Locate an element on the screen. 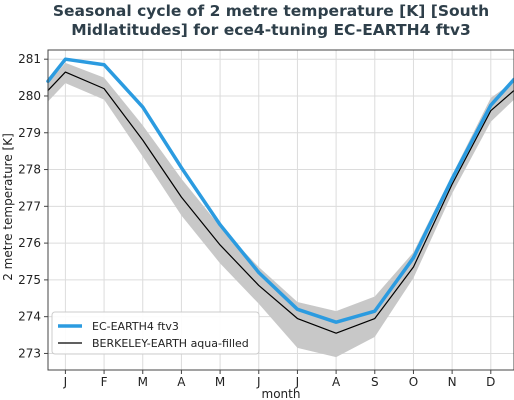 The height and width of the screenshot is (400, 514). x-tick-label: S is located at coordinates (375, 382).